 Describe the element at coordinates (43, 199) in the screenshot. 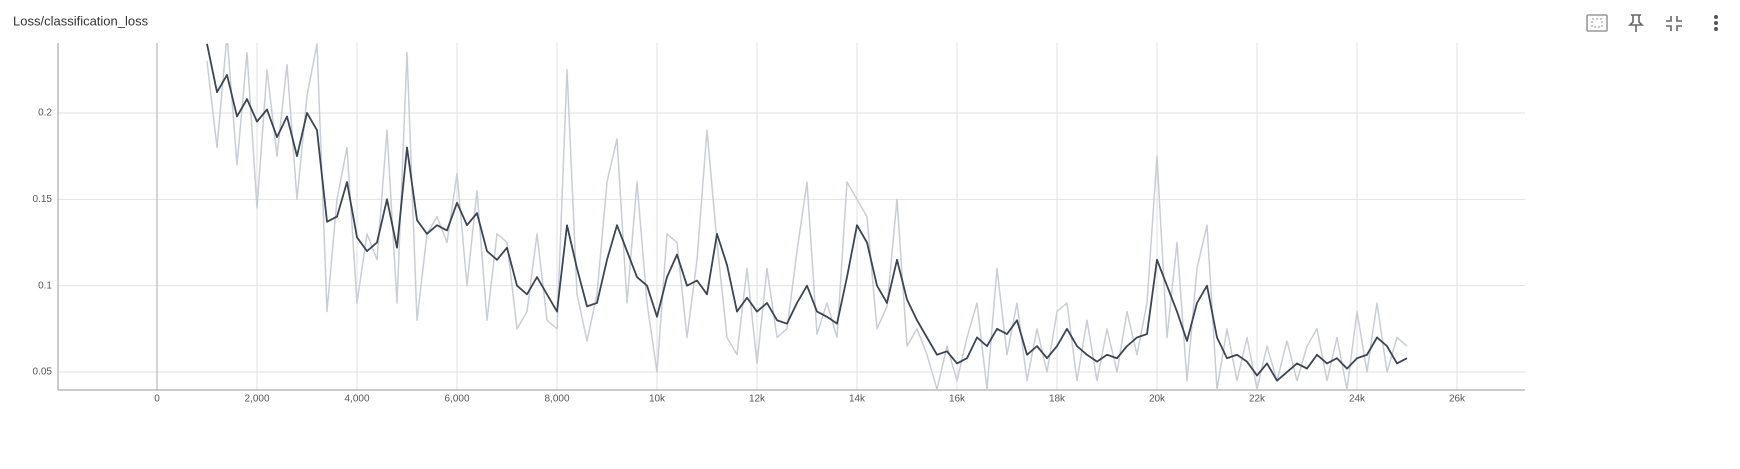

I see `y-tick-label: 0.15` at that location.